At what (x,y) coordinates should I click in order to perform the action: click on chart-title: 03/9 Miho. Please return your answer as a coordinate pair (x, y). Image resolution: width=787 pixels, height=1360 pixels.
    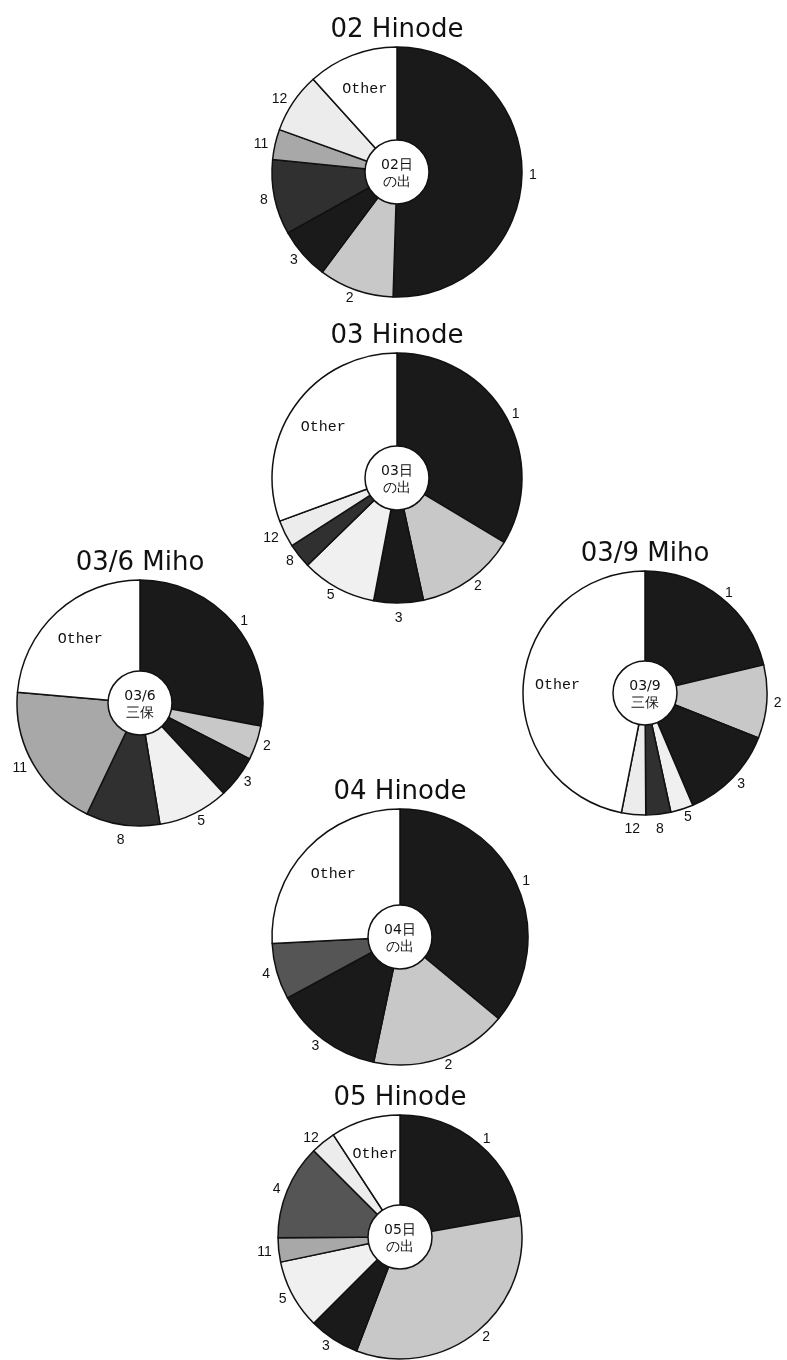
    Looking at the image, I should click on (645, 552).